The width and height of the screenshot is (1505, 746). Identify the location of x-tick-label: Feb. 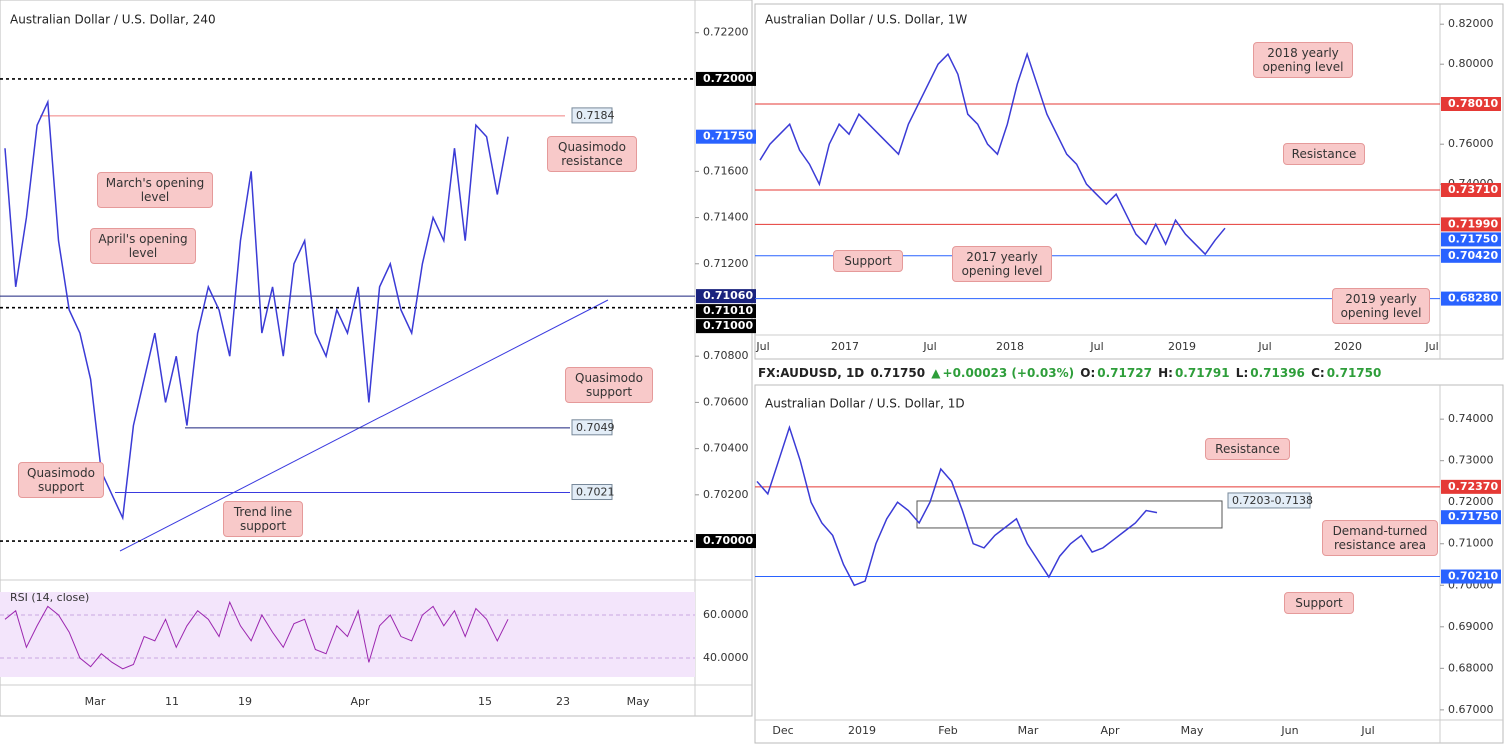
(947, 730).